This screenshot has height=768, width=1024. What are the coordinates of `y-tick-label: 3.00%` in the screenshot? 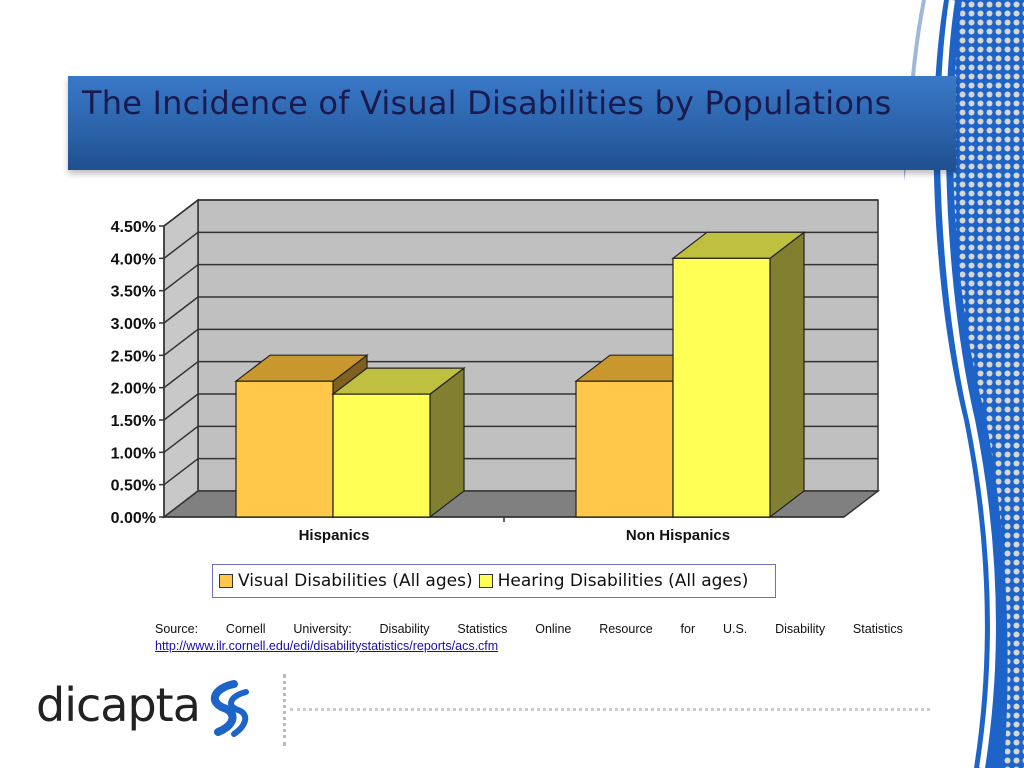 It's located at (133, 324).